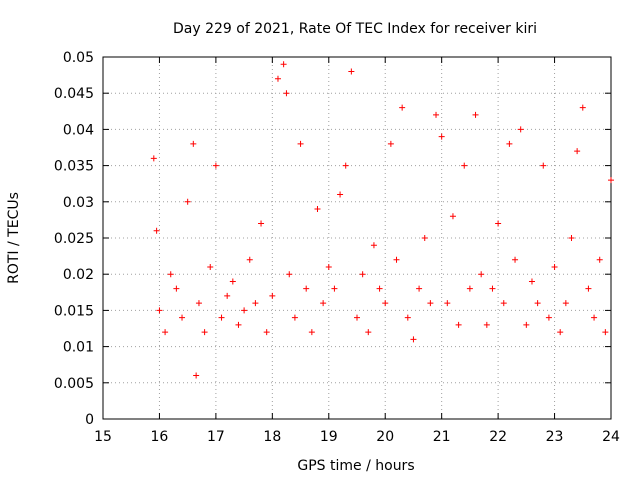  What do you see at coordinates (74, 94) in the screenshot?
I see `y-tick-label: 0.045` at bounding box center [74, 94].